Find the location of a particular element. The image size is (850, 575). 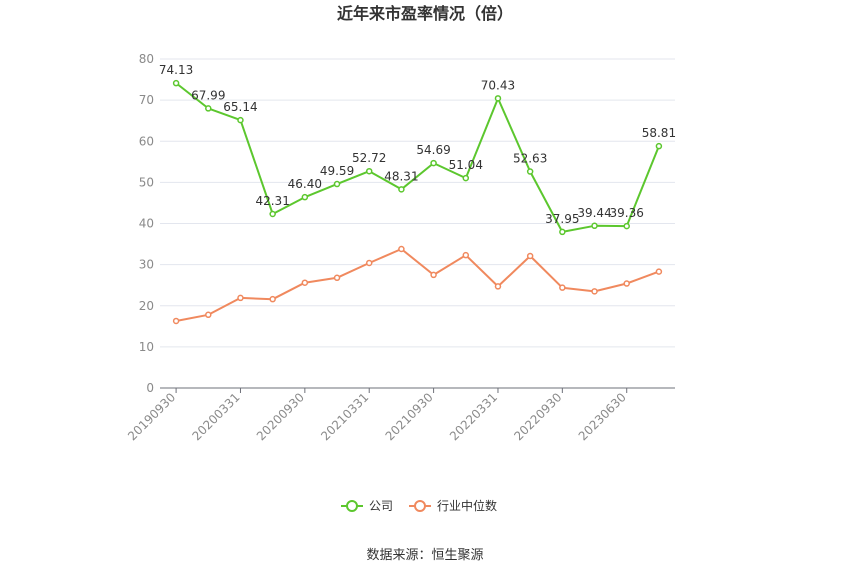

x-tick-label: 20210930 is located at coordinates (409, 416).